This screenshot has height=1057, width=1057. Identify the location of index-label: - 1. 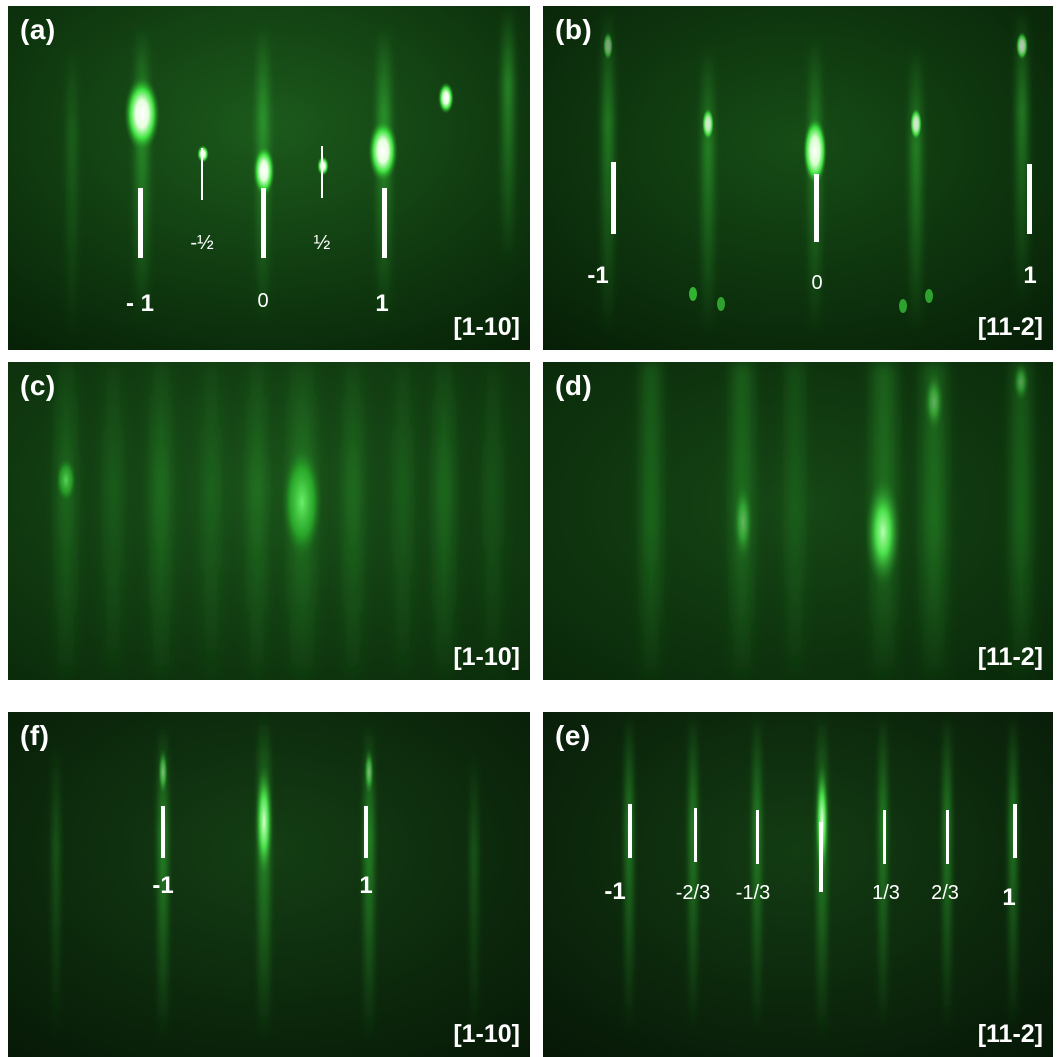
(140, 303).